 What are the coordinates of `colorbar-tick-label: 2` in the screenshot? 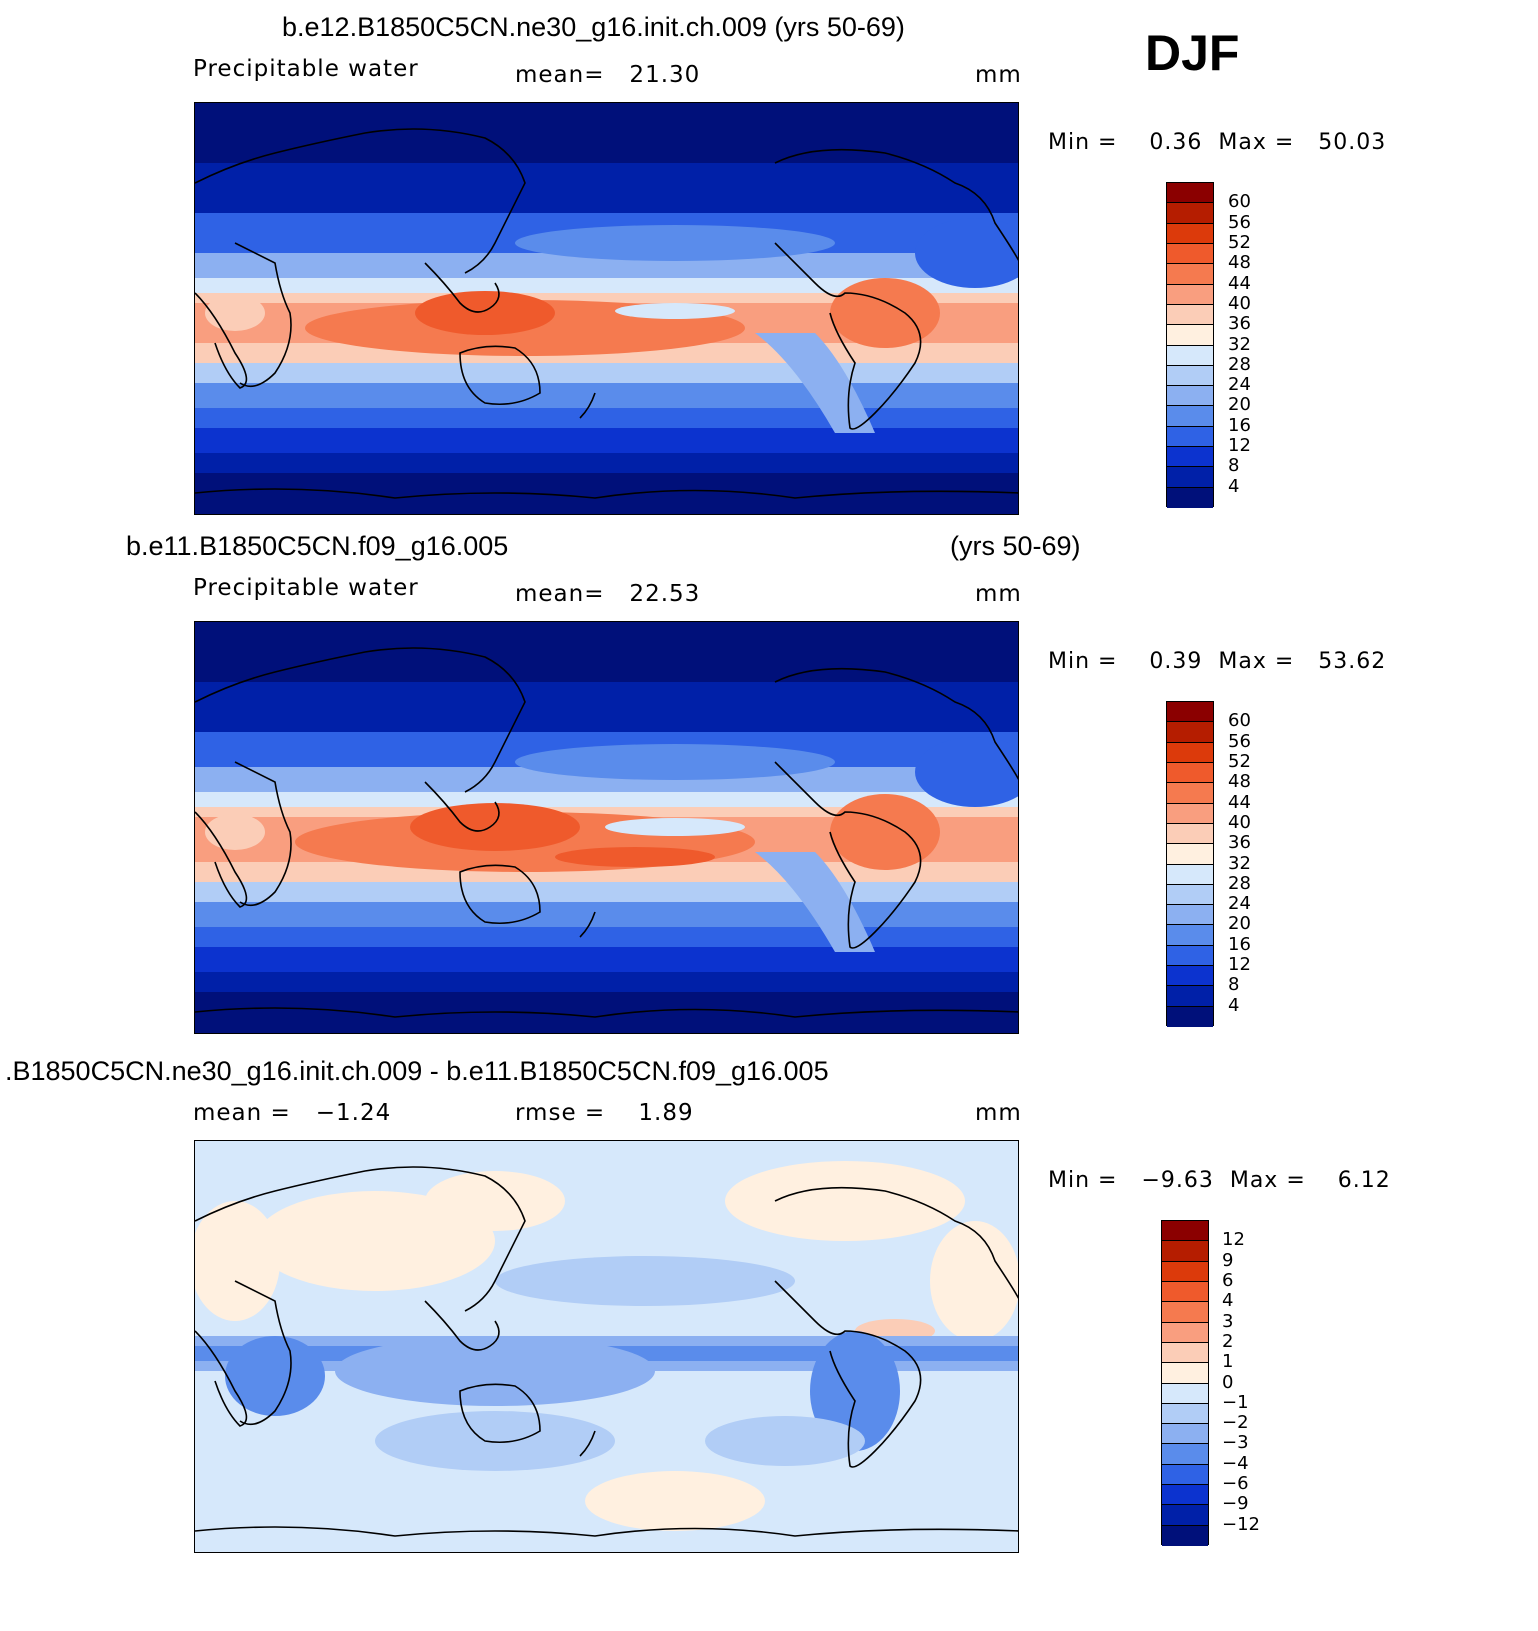 It's located at (1228, 1341).